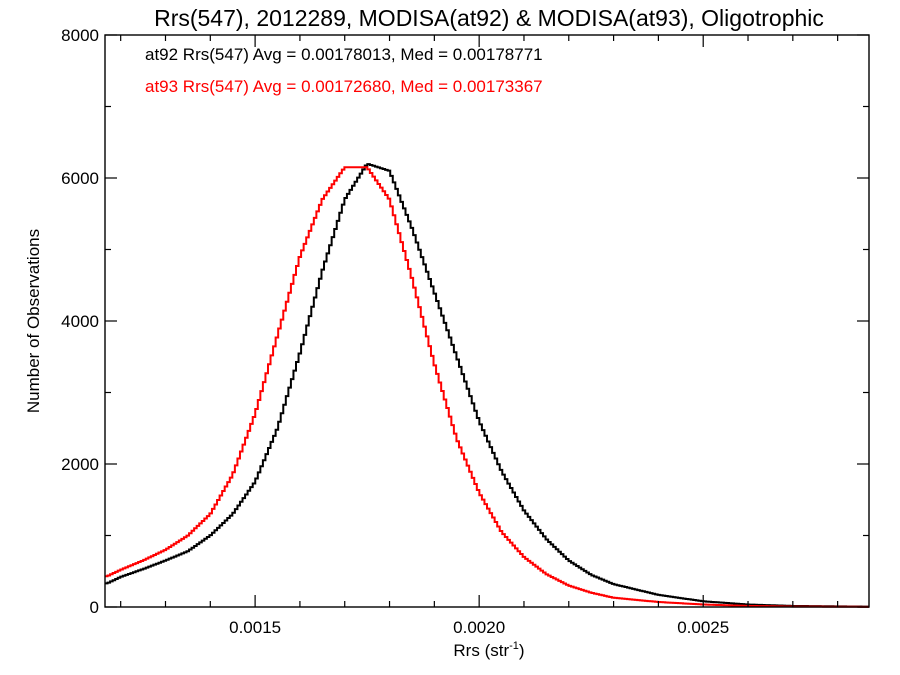 Image resolution: width=900 pixels, height=675 pixels. I want to click on y-tick-label: 6000, so click(80, 178).